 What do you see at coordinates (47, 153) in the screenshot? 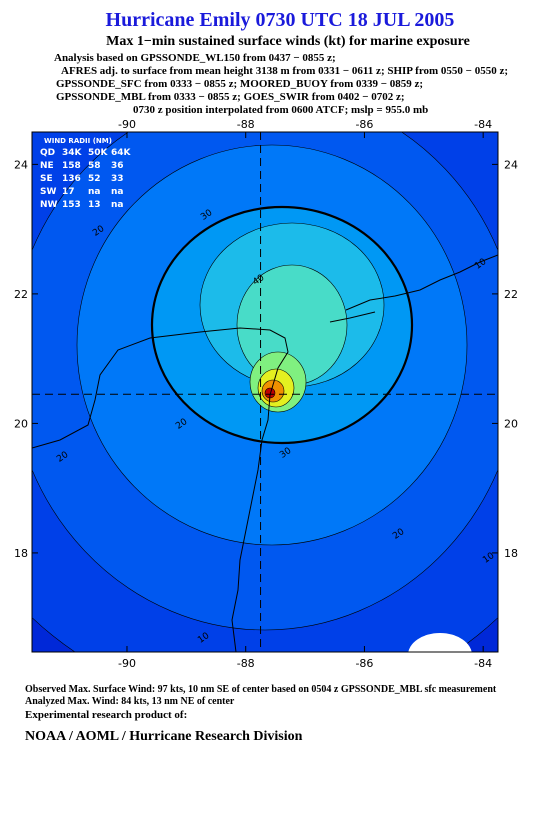
I see `radii-header: QD` at bounding box center [47, 153].